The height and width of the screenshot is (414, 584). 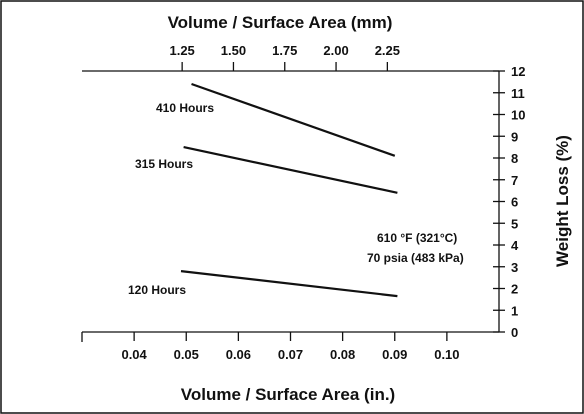 What do you see at coordinates (514, 289) in the screenshot?
I see `right-tick-label-2: 2` at bounding box center [514, 289].